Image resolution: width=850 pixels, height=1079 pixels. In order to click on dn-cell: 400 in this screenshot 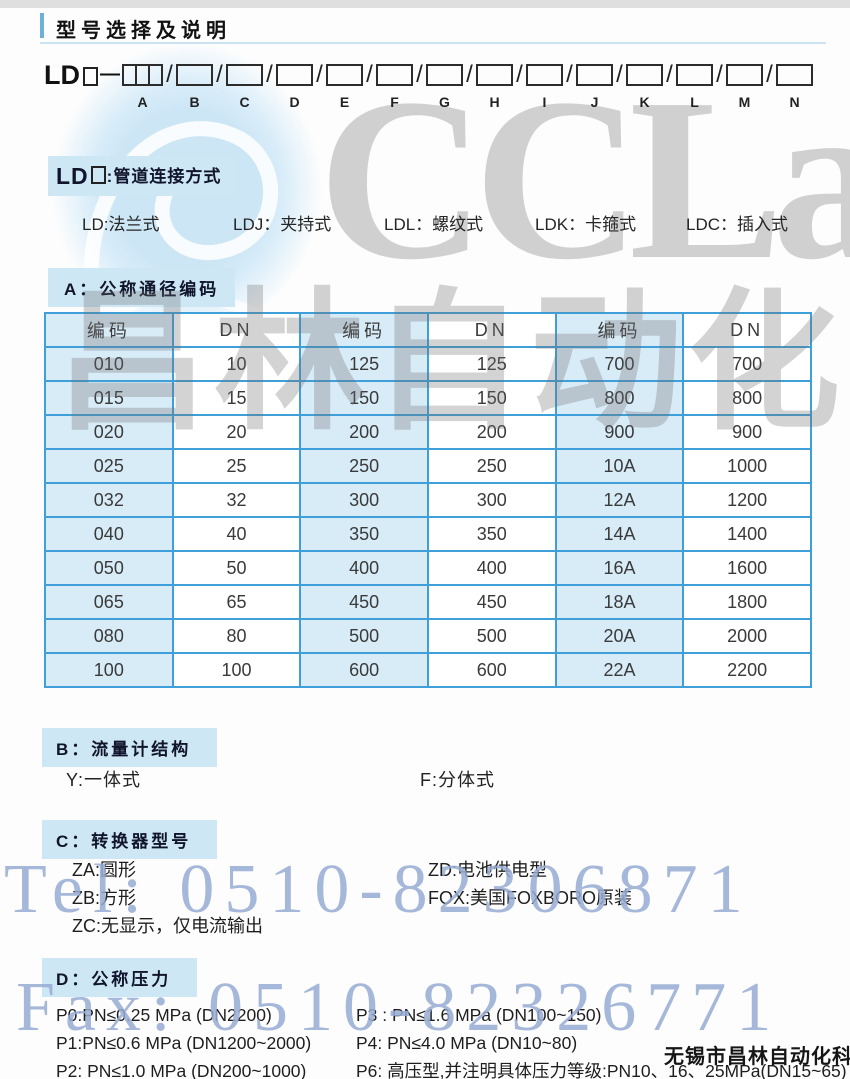, I will do `click(491, 568)`.